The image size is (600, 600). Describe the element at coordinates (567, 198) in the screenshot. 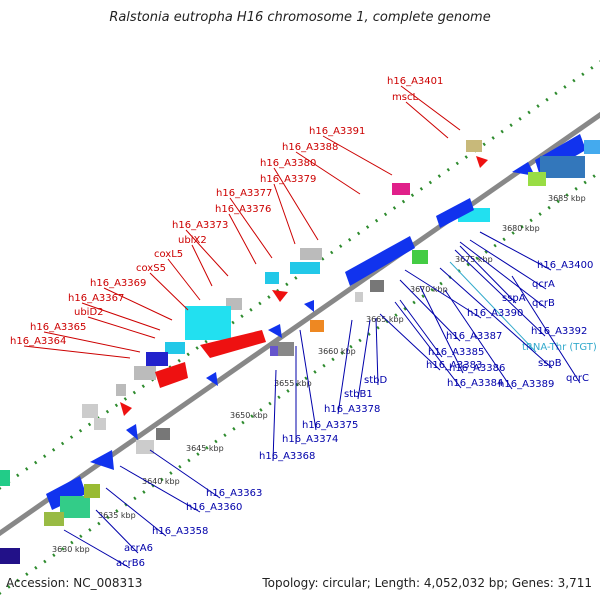

I see `tick-label: 3685 kbp` at that location.